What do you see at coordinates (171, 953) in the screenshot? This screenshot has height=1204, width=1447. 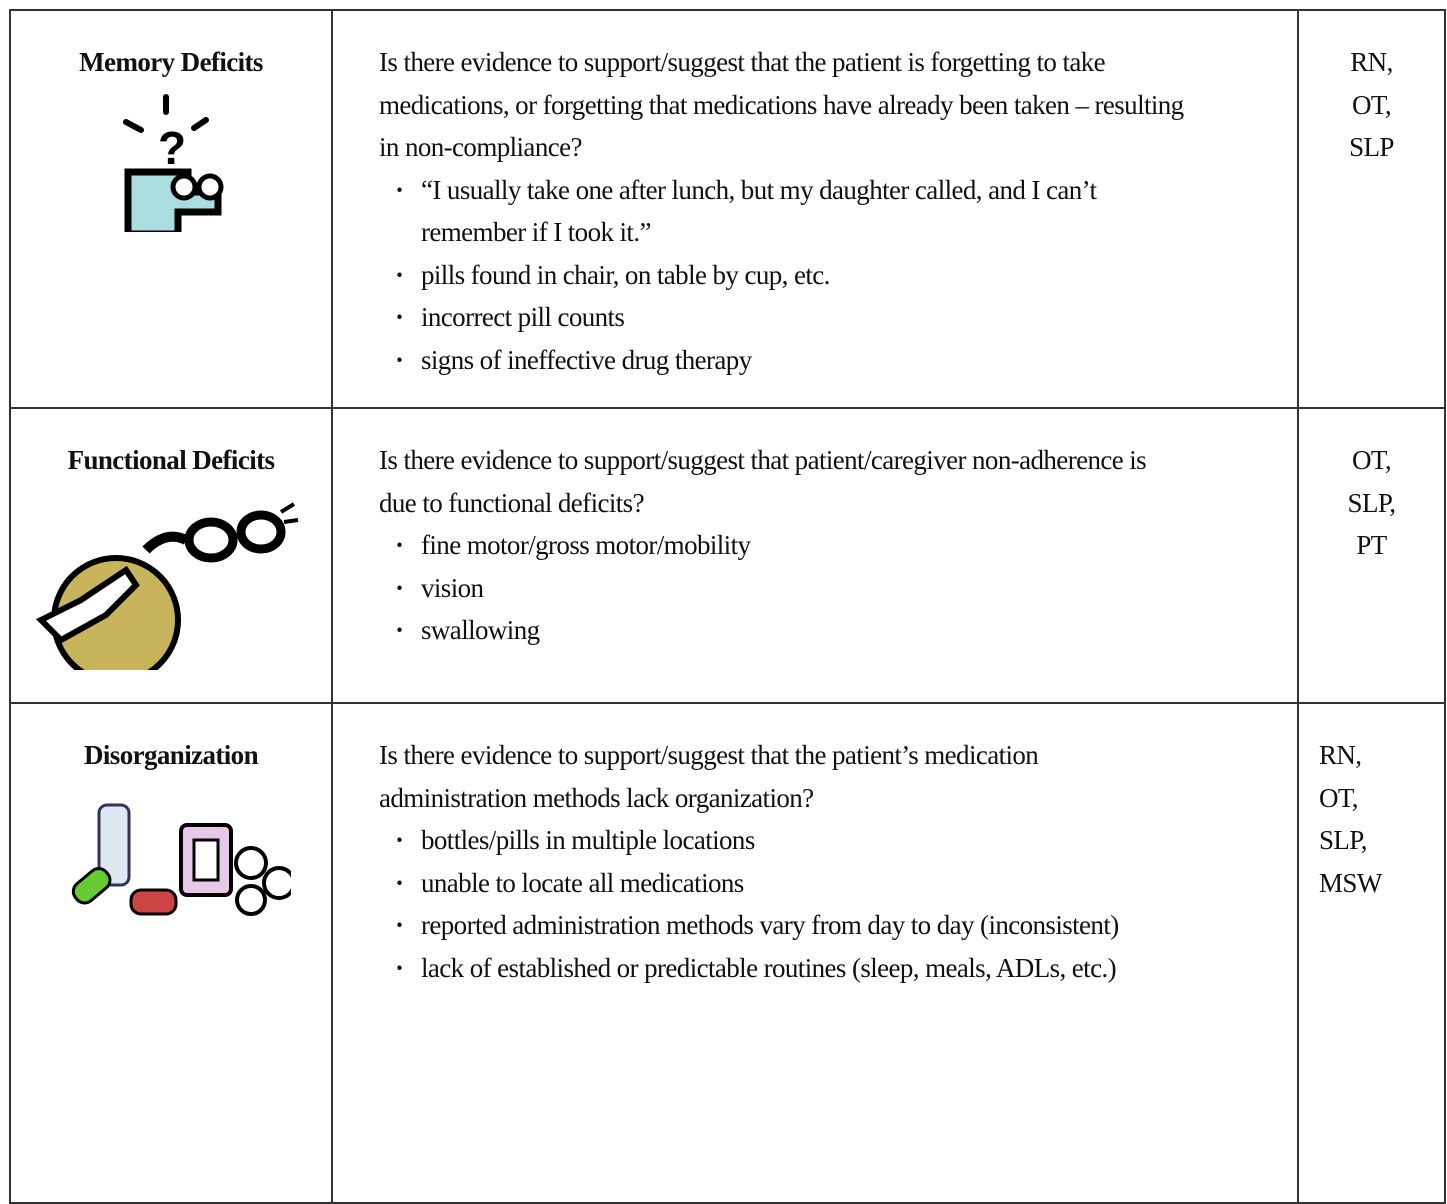 I see `category-cell: Disorganization` at bounding box center [171, 953].